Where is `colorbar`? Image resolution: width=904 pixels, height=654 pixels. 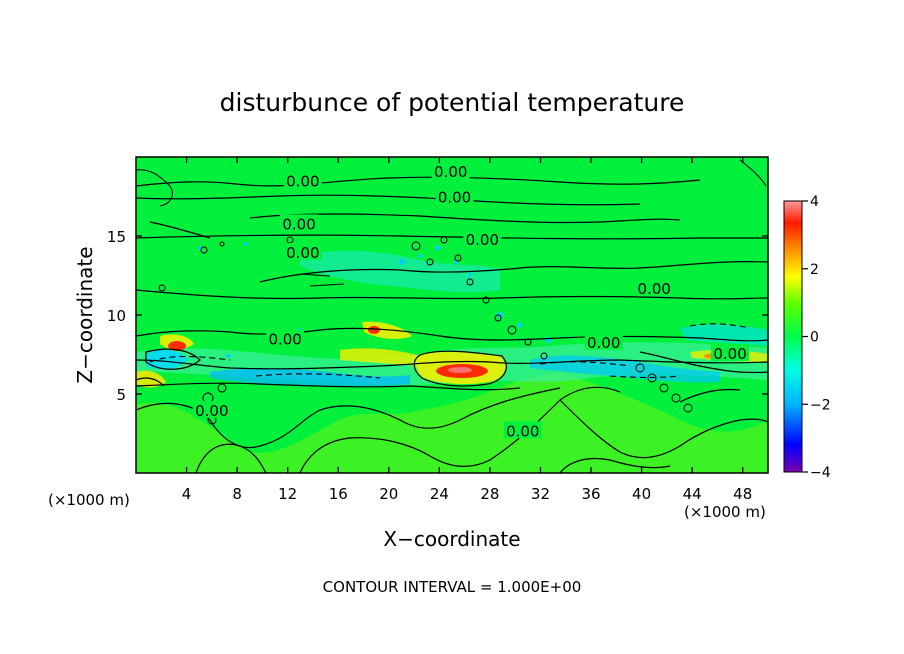
colorbar is located at coordinates (793, 336).